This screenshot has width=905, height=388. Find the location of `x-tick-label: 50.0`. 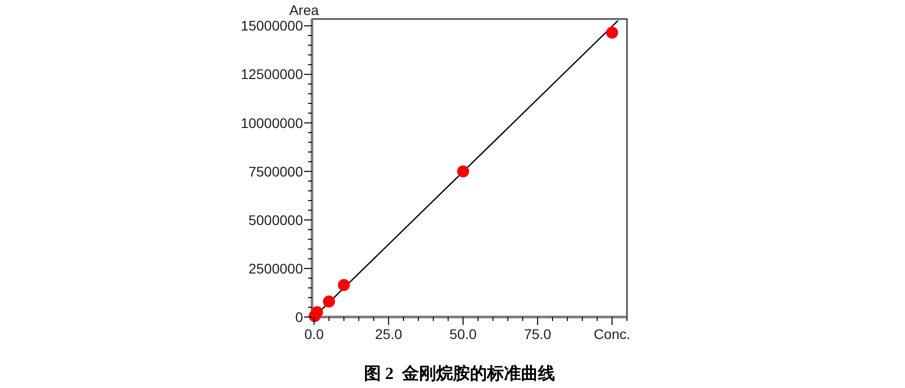

x-tick-label: 50.0 is located at coordinates (463, 334).